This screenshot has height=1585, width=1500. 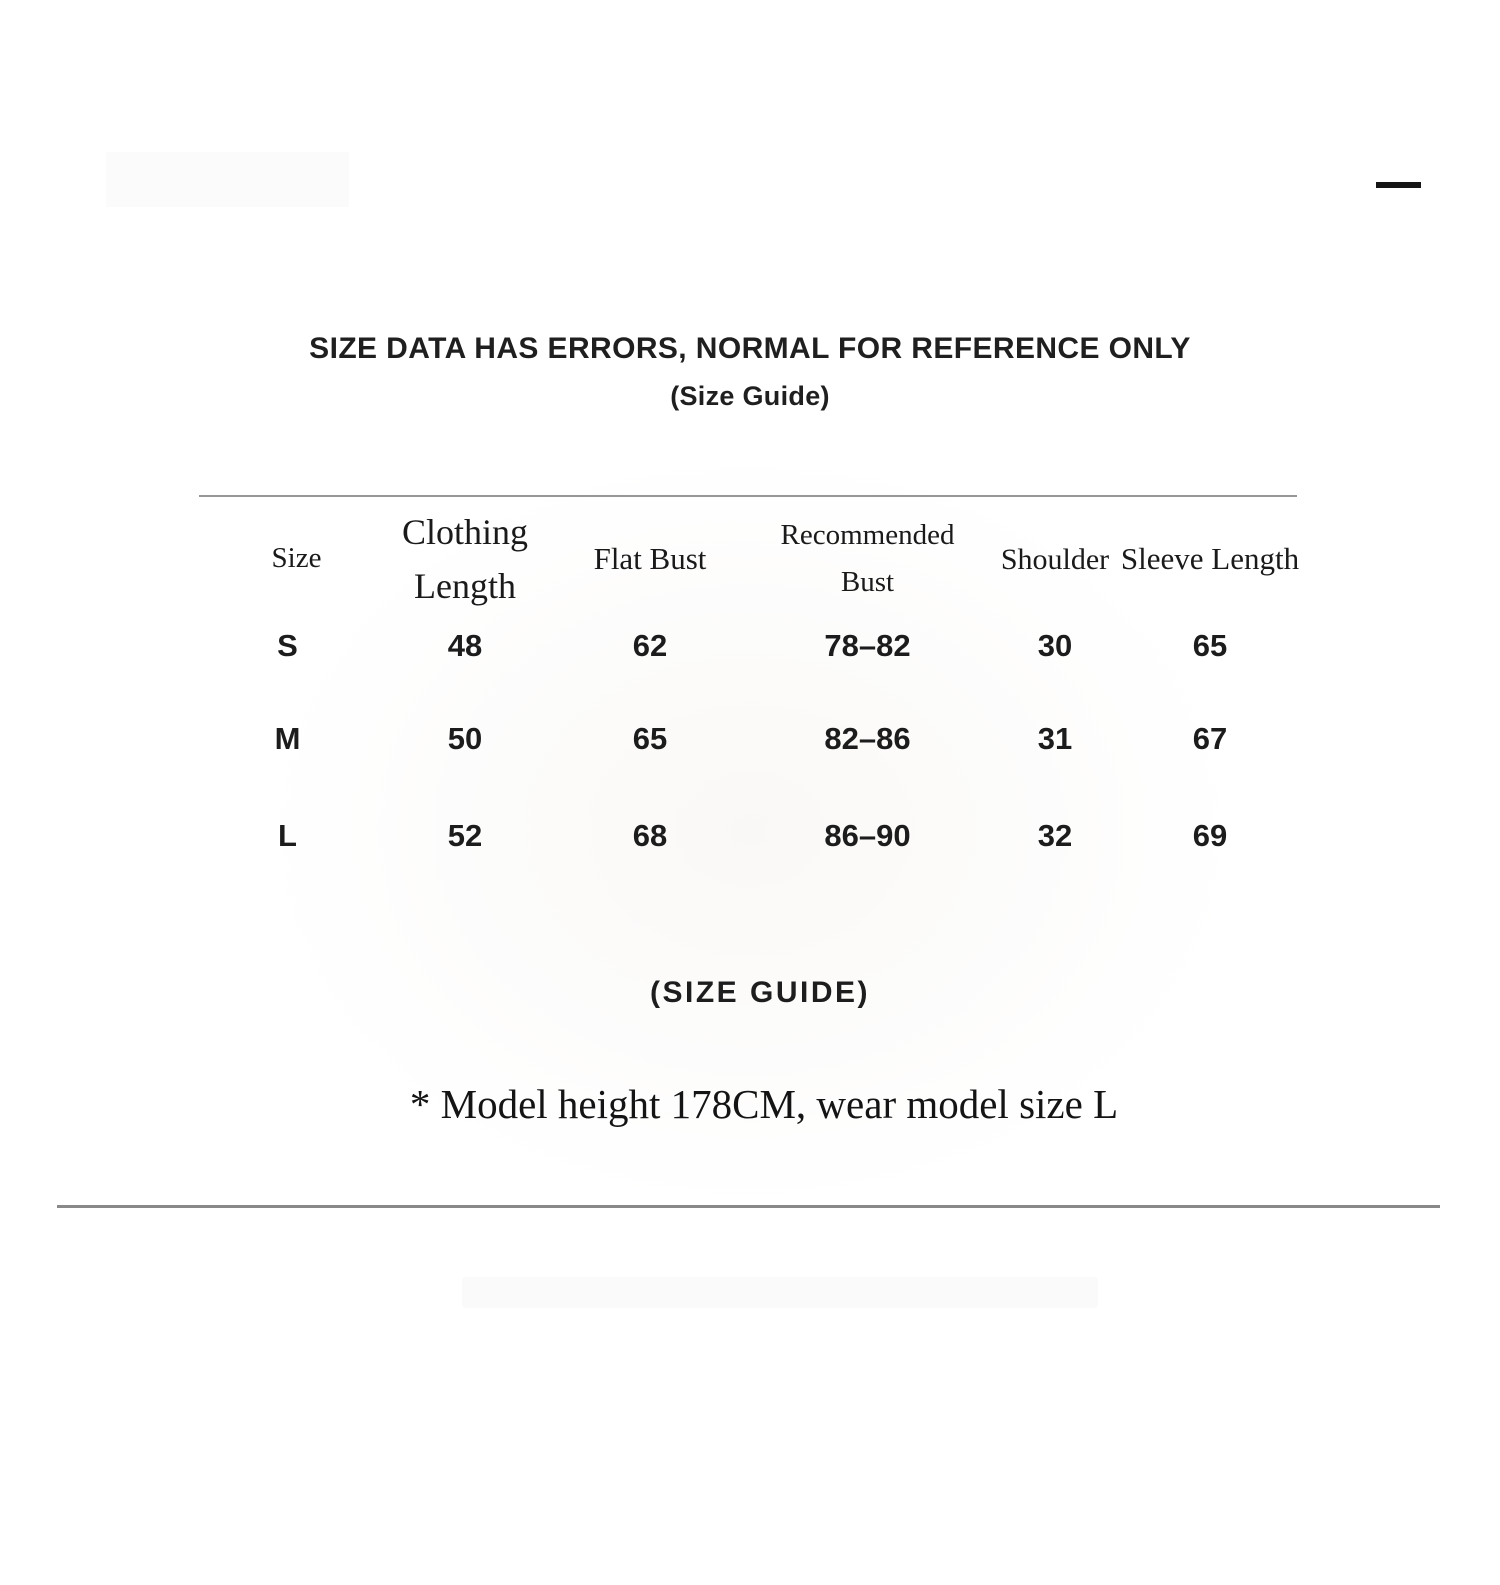 What do you see at coordinates (296, 558) in the screenshot?
I see `column-header-size: Size` at bounding box center [296, 558].